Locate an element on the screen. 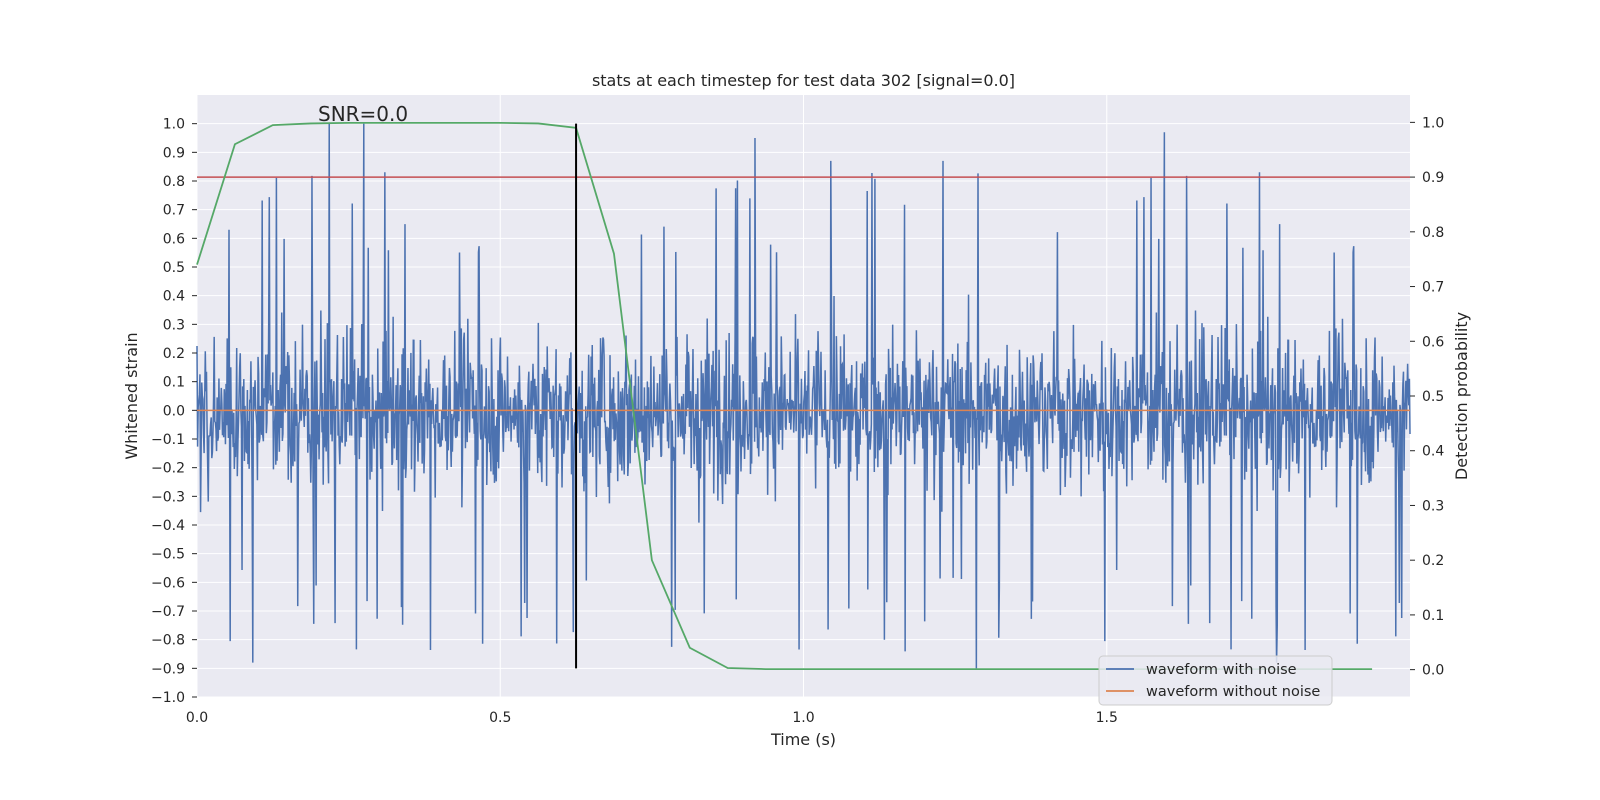  y-tick-label: 0.4 is located at coordinates (174, 297).